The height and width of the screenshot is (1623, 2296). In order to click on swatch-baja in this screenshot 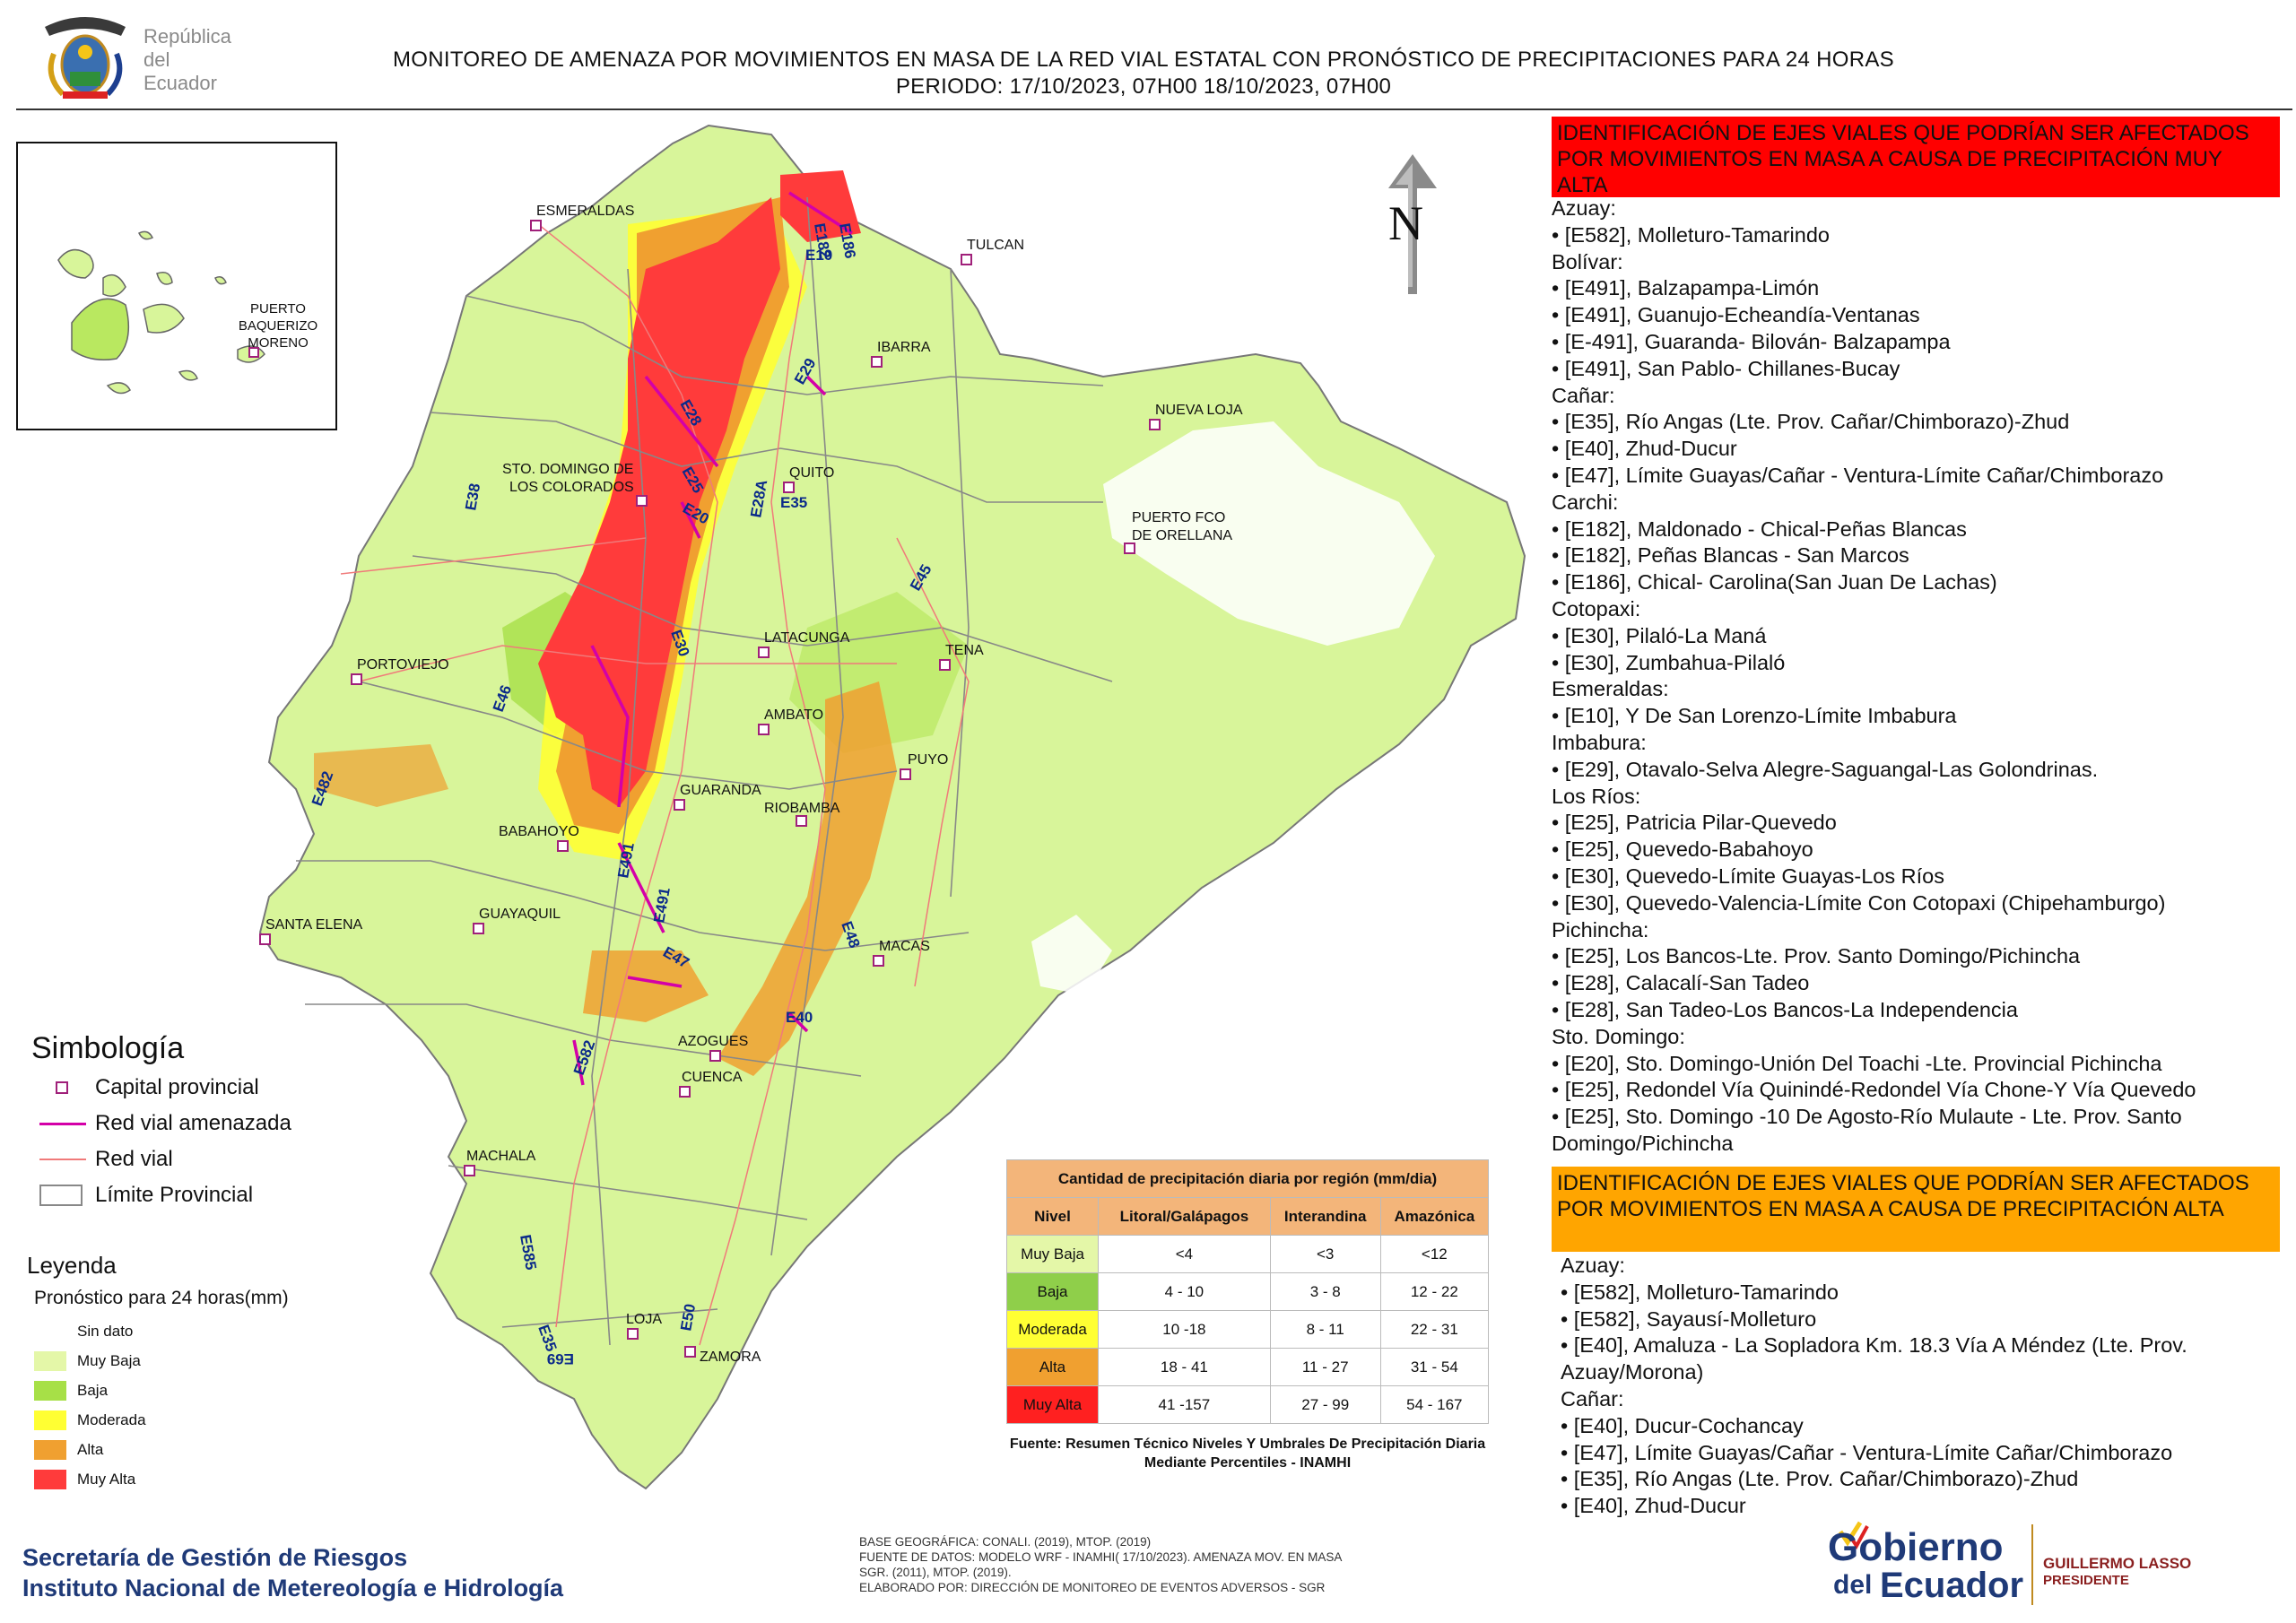, I will do `click(50, 1391)`.